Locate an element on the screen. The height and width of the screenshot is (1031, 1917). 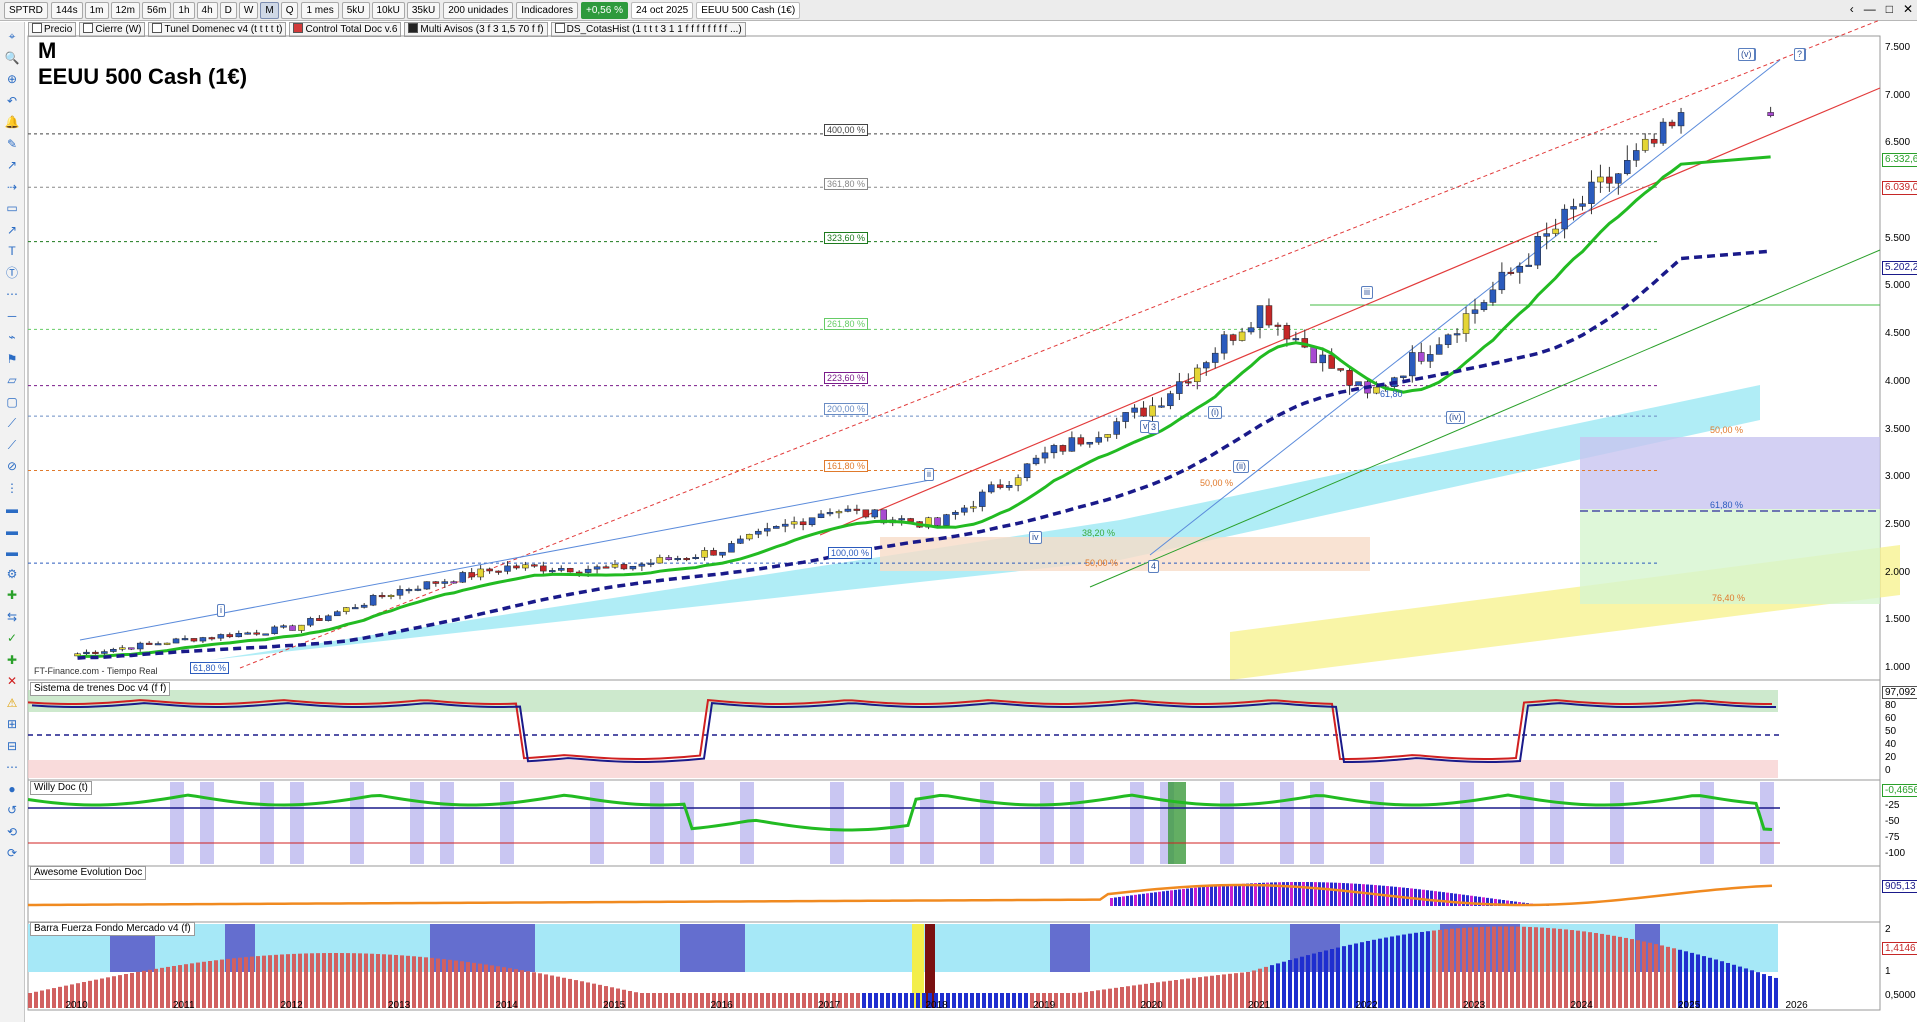
retracement-label: 50,00 % is located at coordinates (1216, 483).